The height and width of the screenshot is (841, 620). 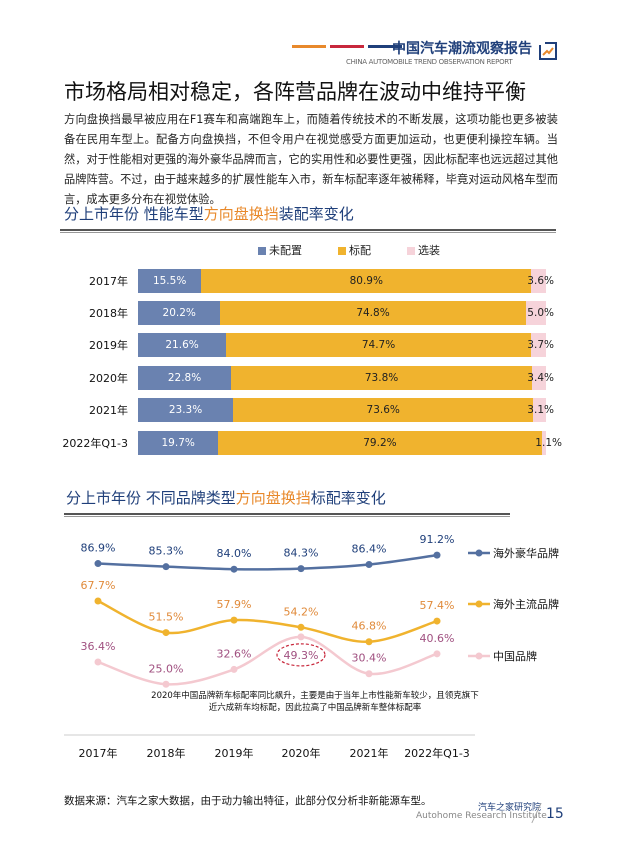 I want to click on bar-data-label: 3.6%, so click(x=540, y=281).